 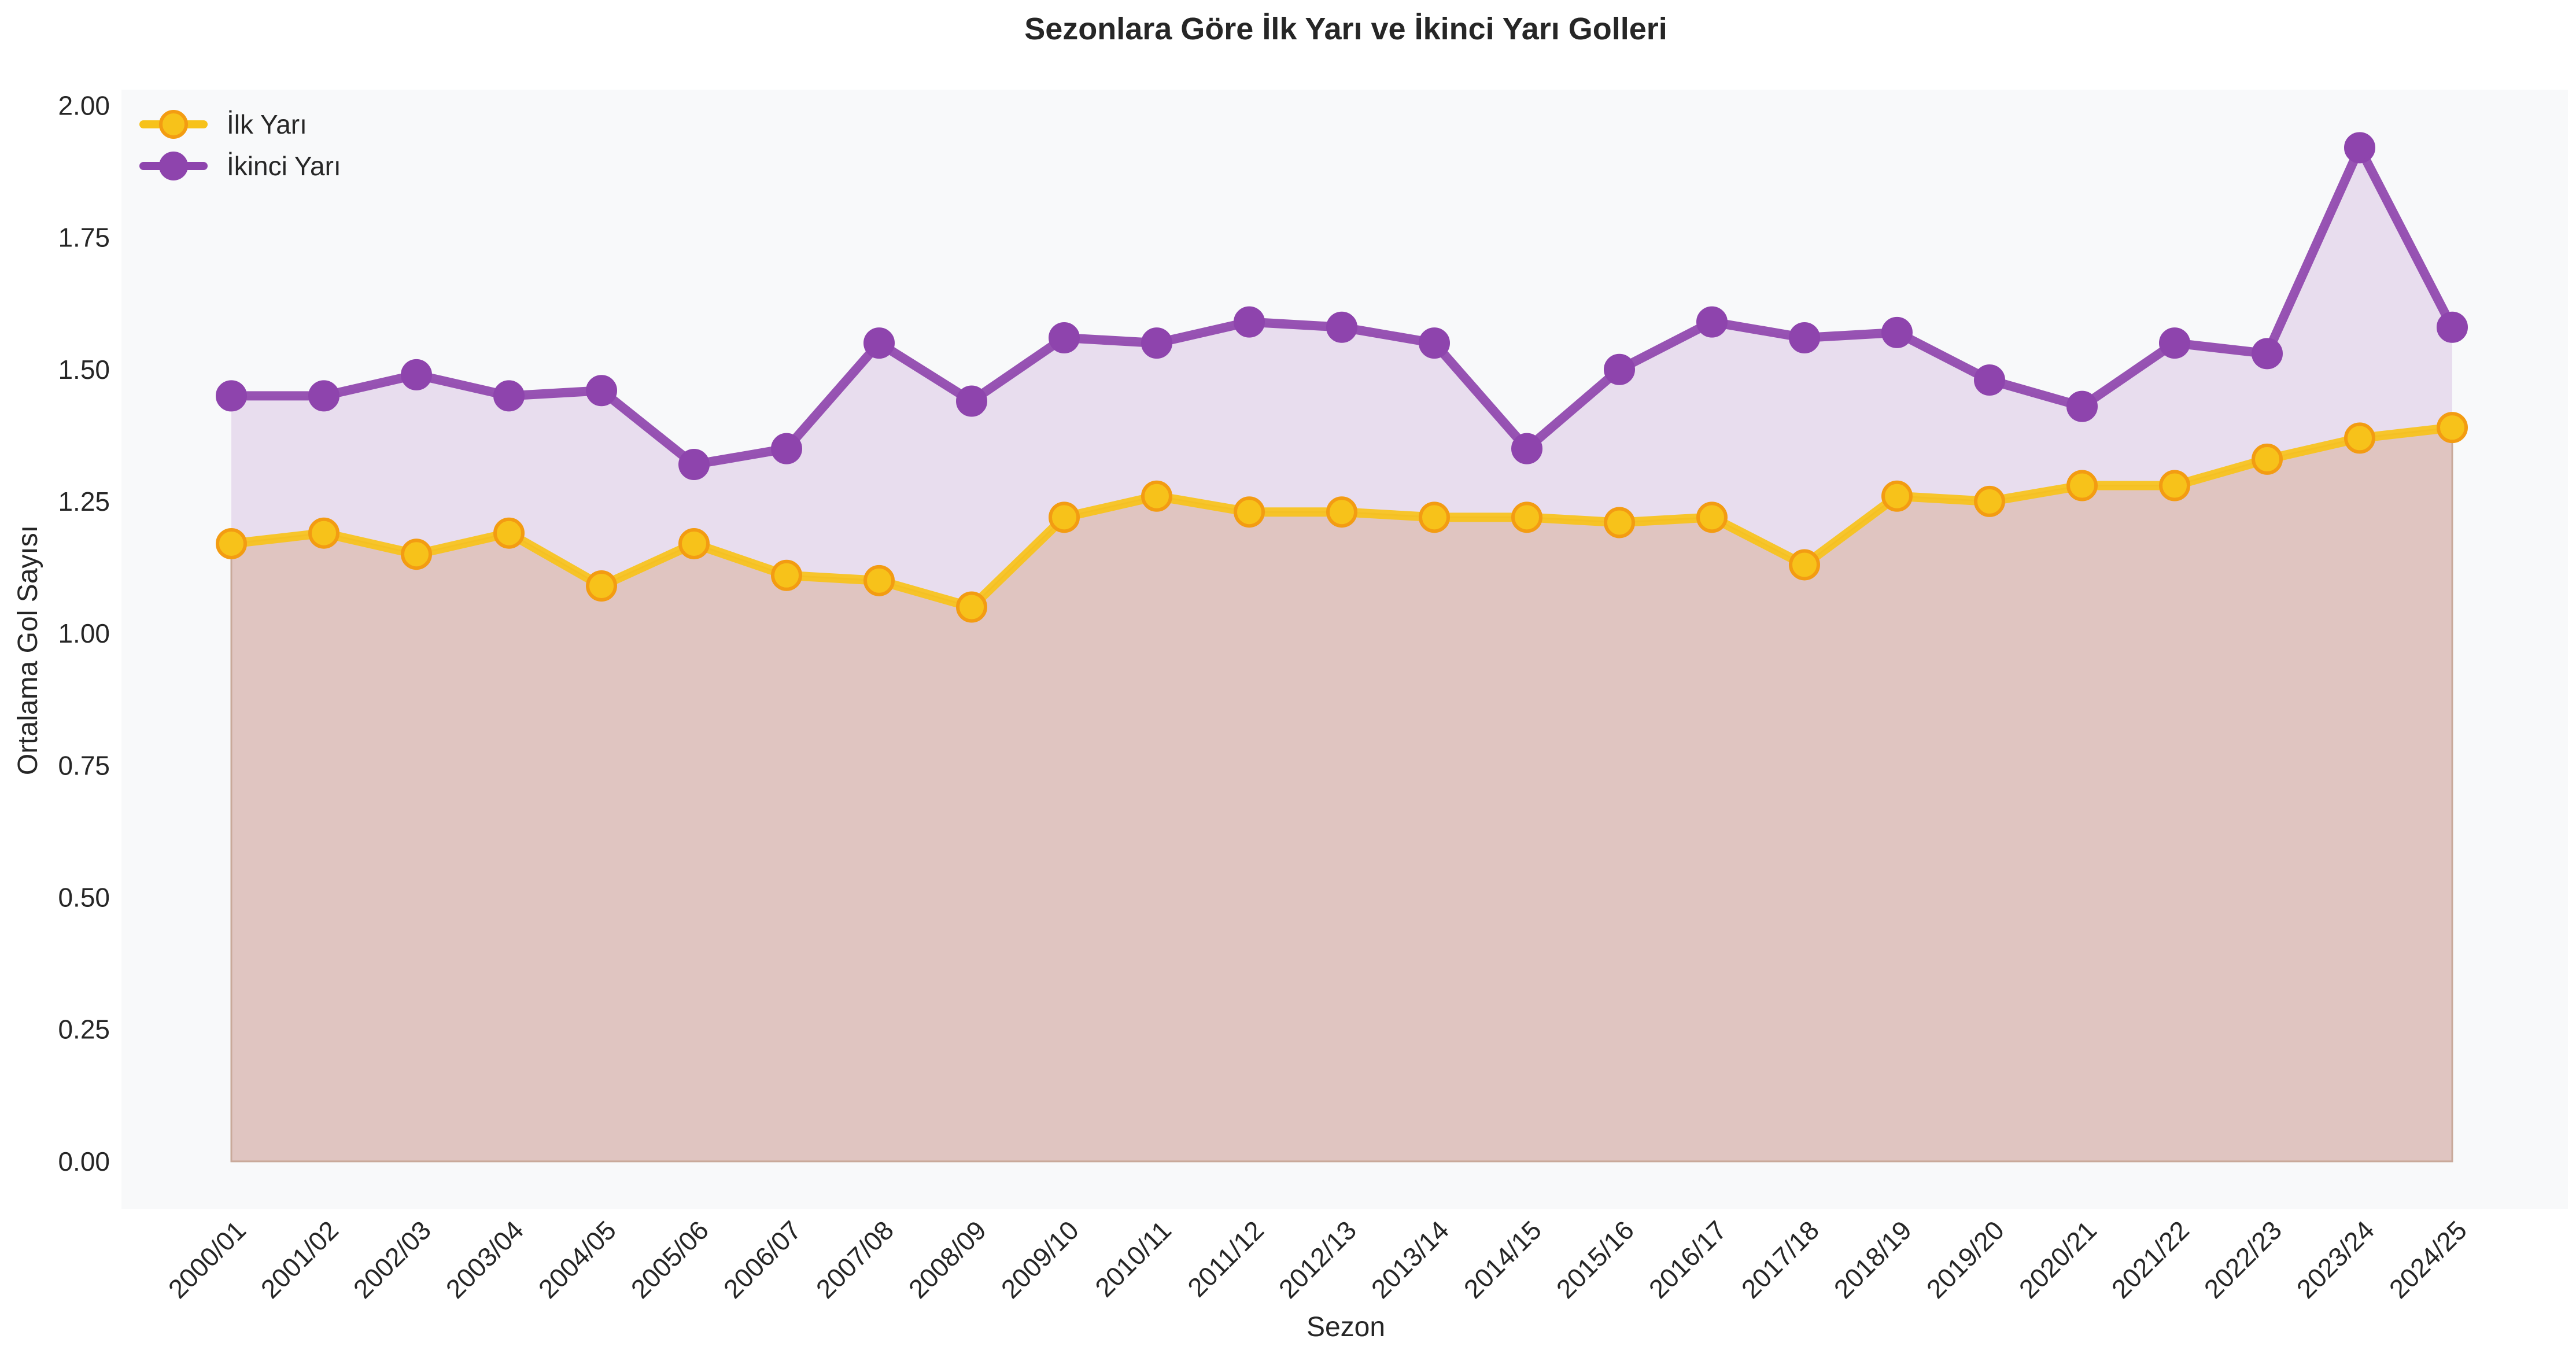 I want to click on x-tick-label: 2014/15, so click(x=1502, y=1259).